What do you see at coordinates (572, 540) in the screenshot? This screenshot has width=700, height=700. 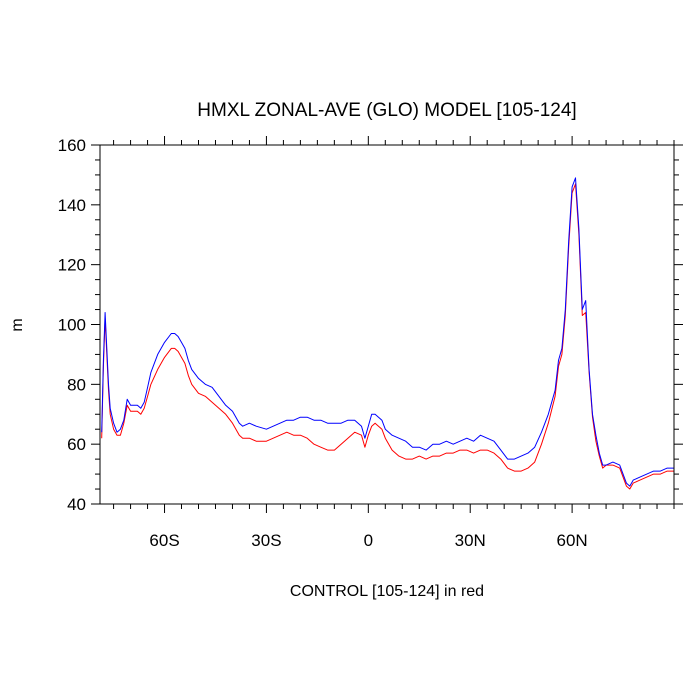 I see `x-tick-label: 60N` at bounding box center [572, 540].